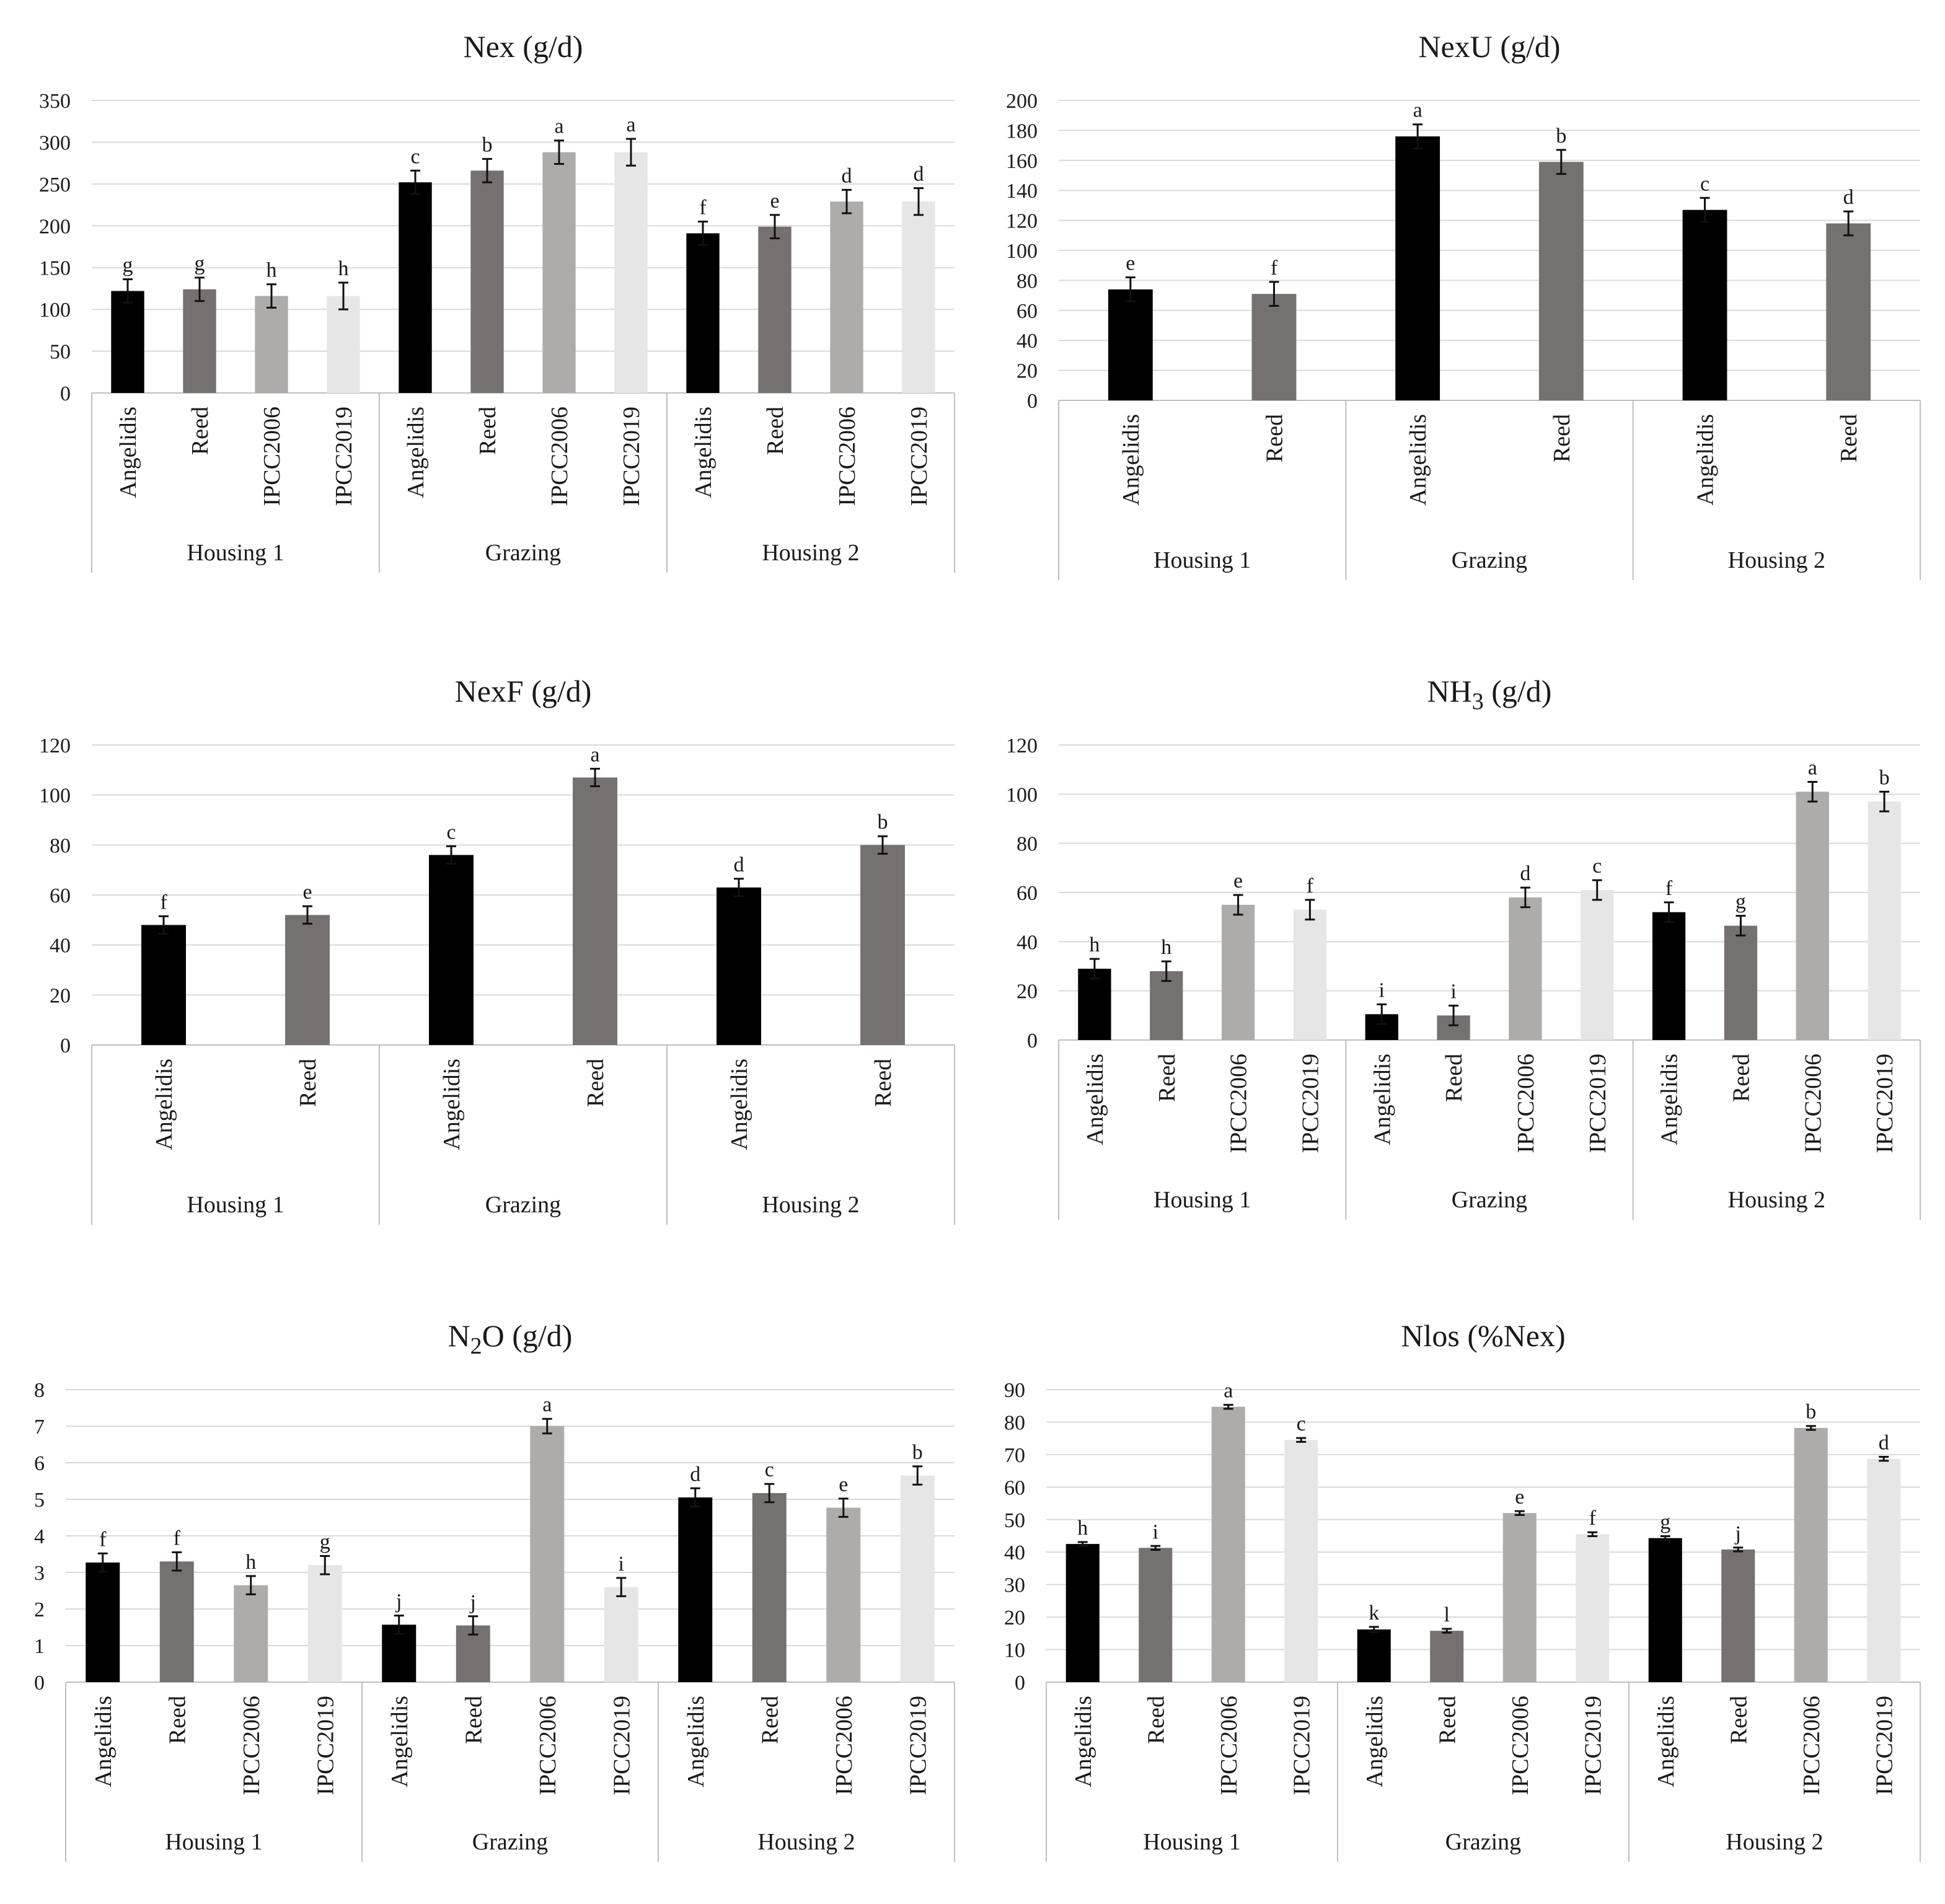  What do you see at coordinates (523, 553) in the screenshot?
I see `group-label: Grazing` at bounding box center [523, 553].